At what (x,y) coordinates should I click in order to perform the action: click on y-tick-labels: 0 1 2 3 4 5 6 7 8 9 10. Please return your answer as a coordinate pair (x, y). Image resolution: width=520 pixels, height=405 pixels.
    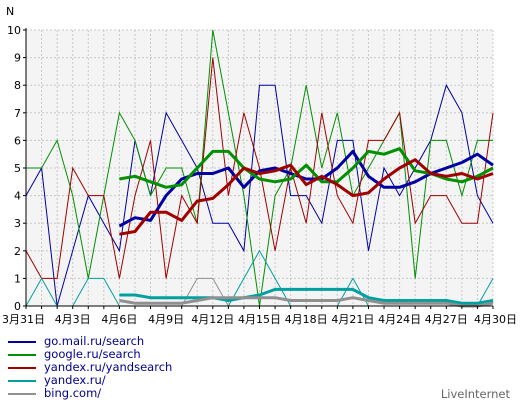
    Looking at the image, I should click on (14, 168).